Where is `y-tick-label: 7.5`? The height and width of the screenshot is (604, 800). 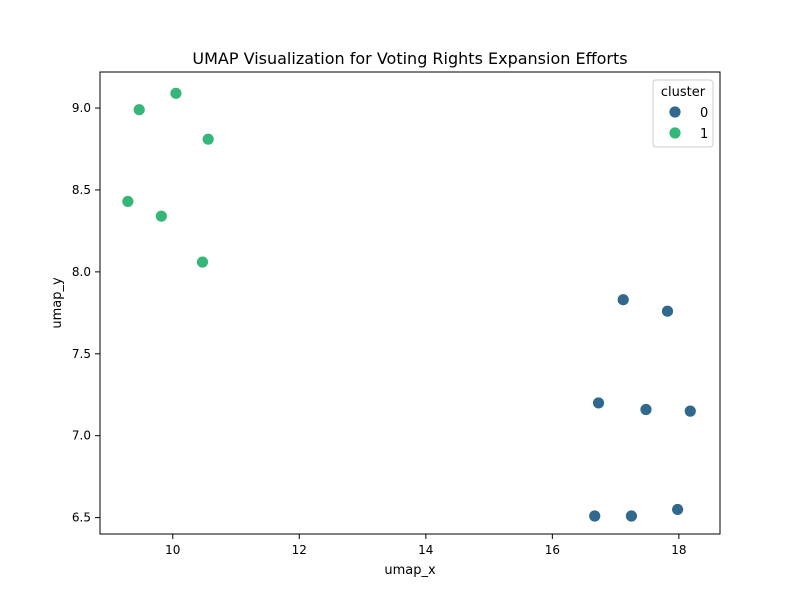 y-tick-label: 7.5 is located at coordinates (81, 354).